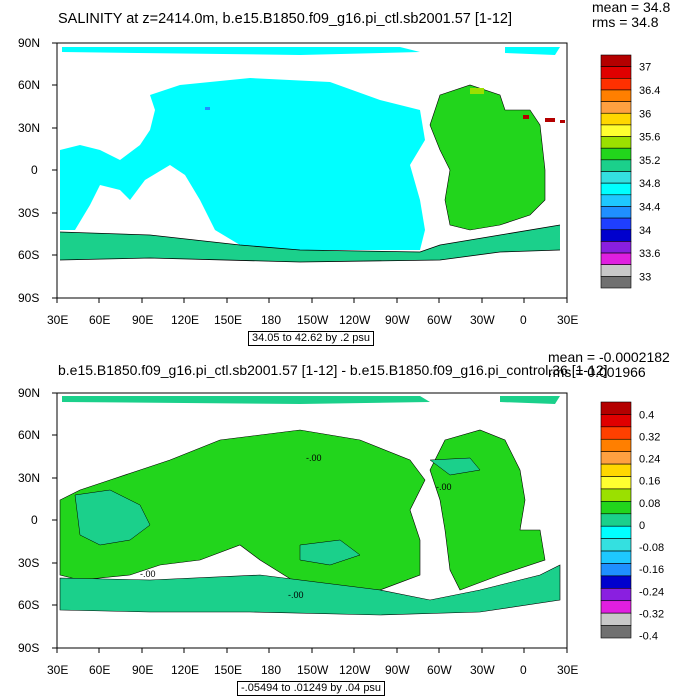 This screenshot has width=700, height=700. Describe the element at coordinates (310, 590) in the screenshot. I see `bottom-southern-region` at that location.